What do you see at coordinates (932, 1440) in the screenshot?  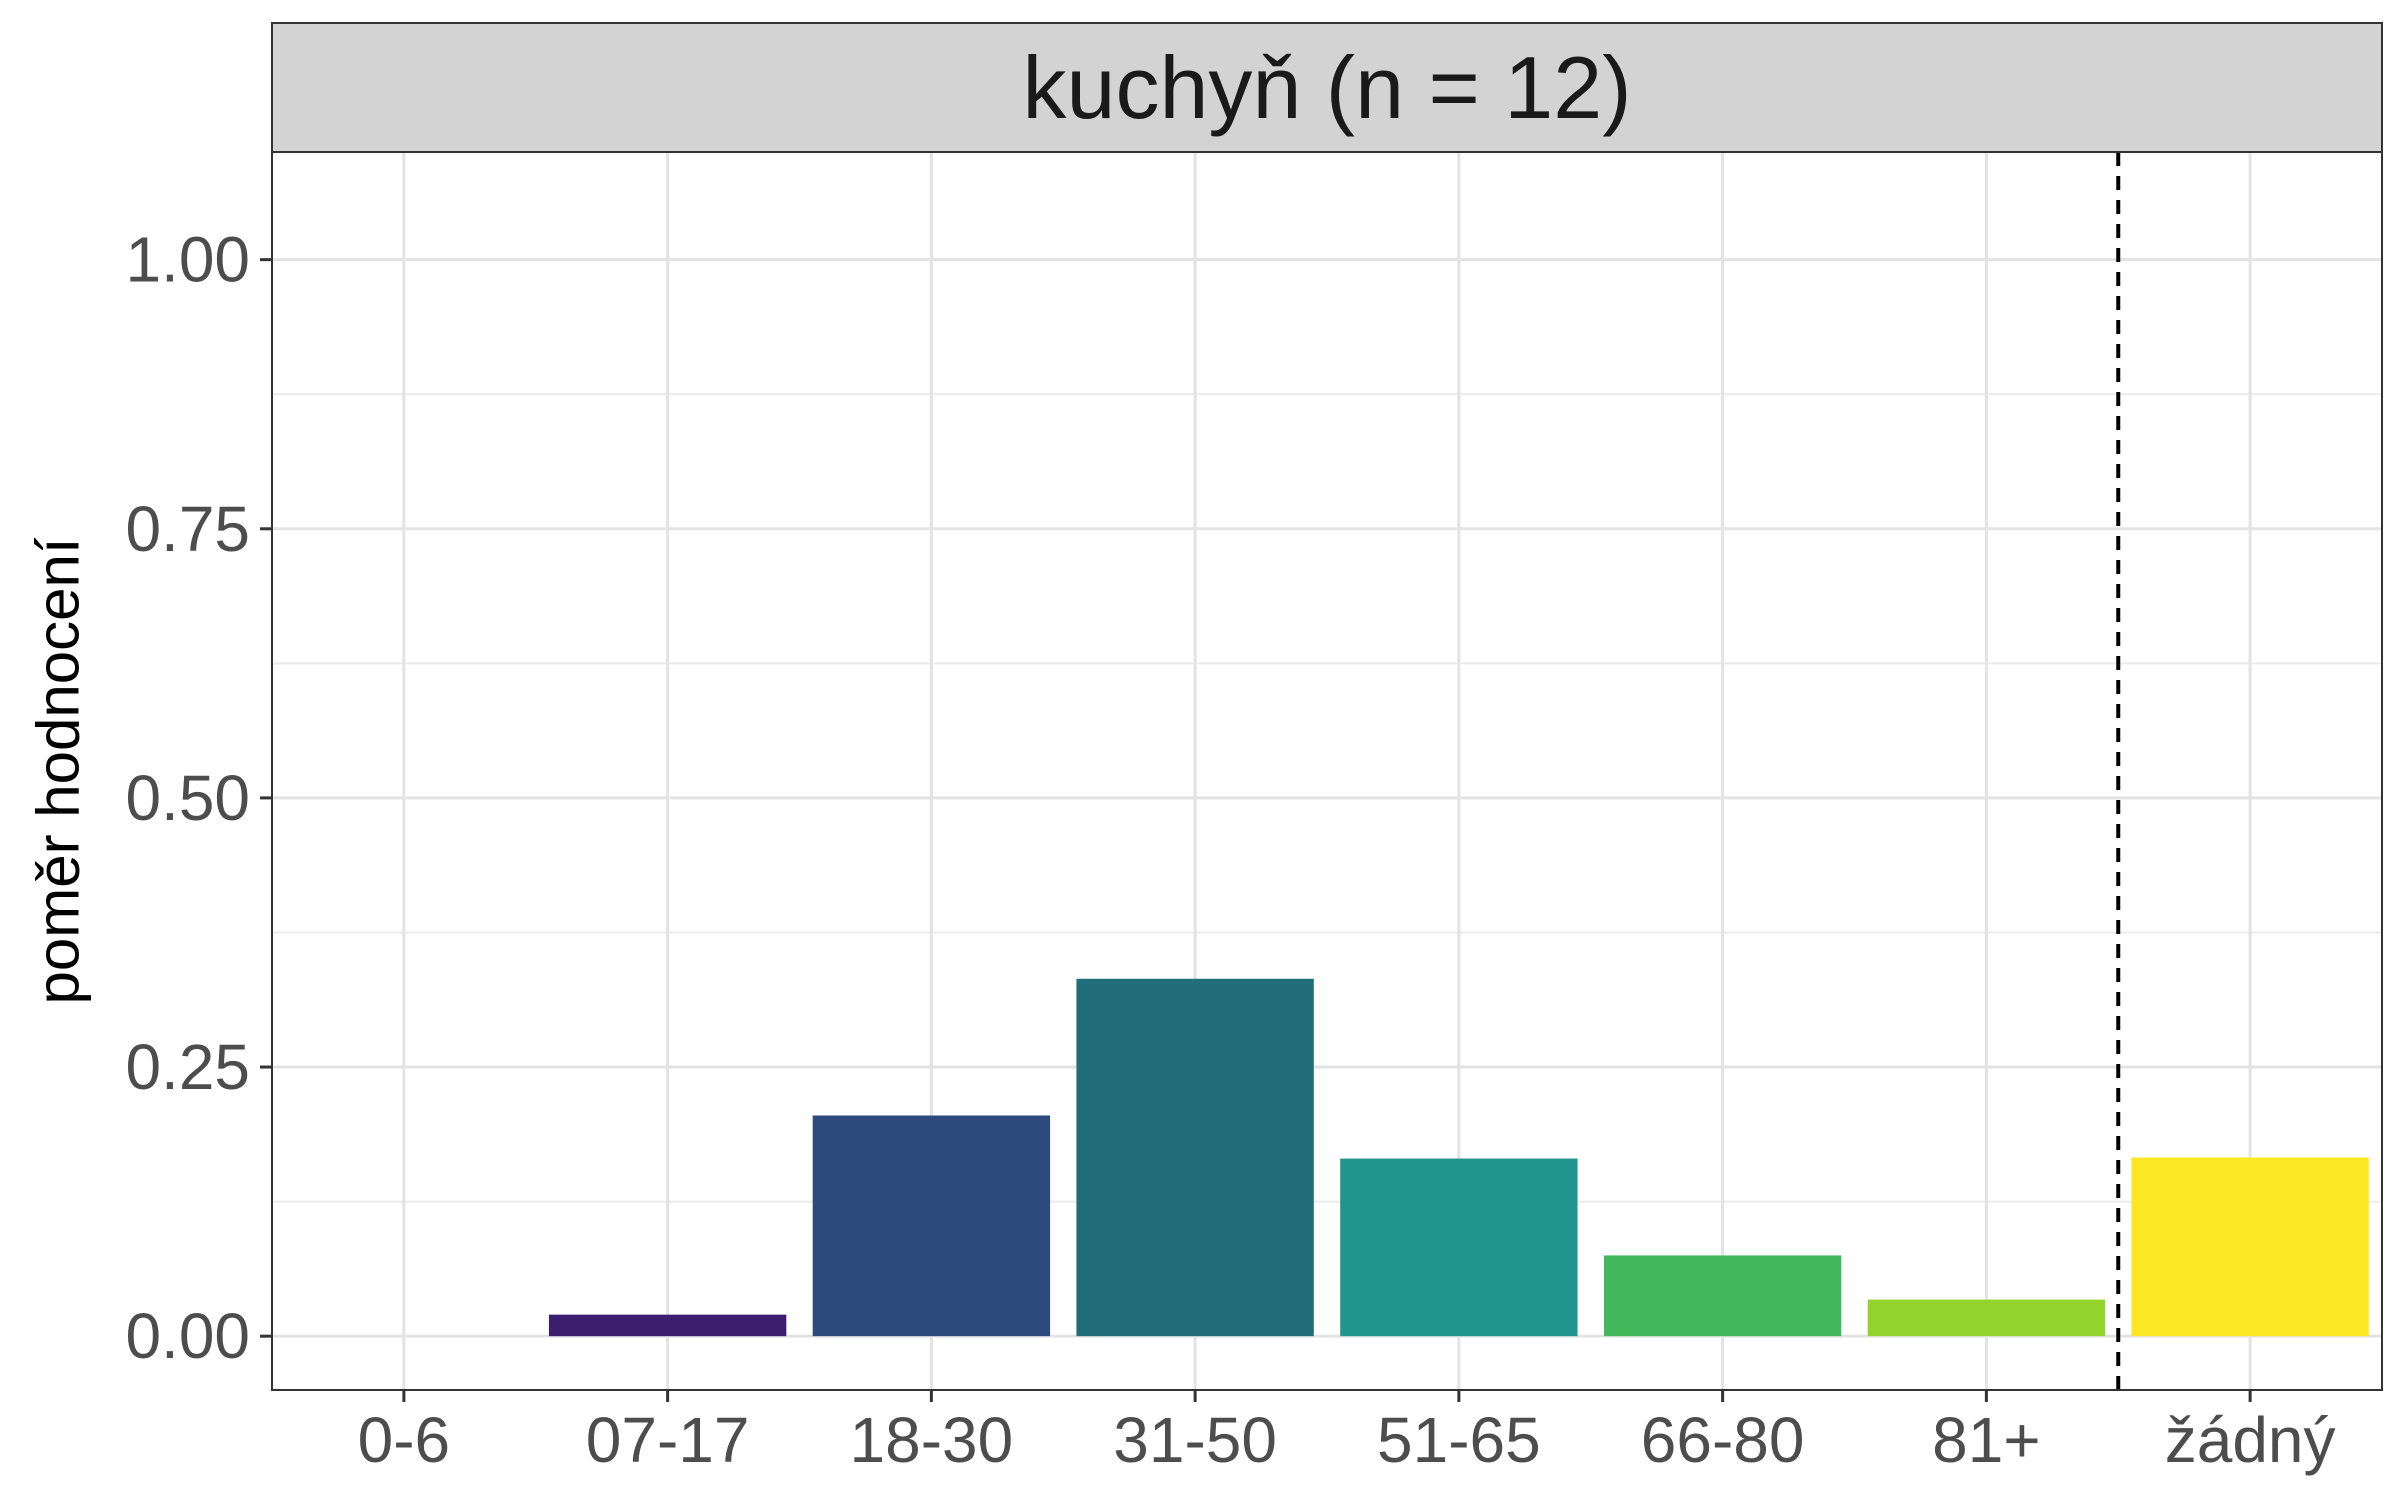 I see `x-tick-label: 18-30` at bounding box center [932, 1440].